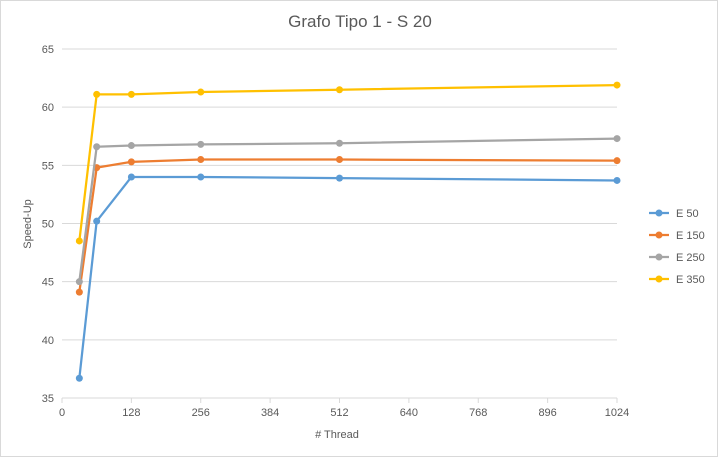 Image resolution: width=718 pixels, height=457 pixels. What do you see at coordinates (48, 399) in the screenshot?
I see `y-tick-label: 35` at bounding box center [48, 399].